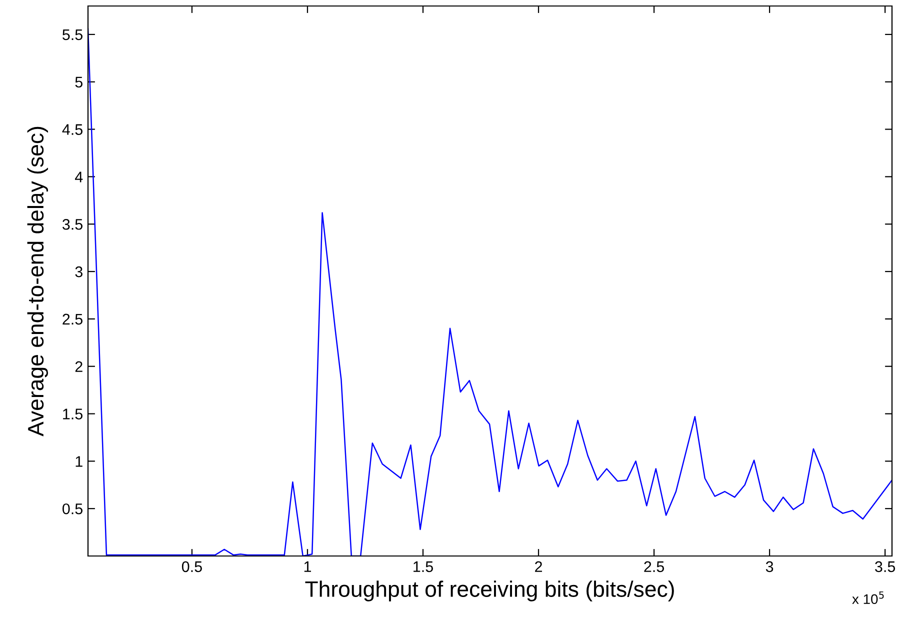  Describe the element at coordinates (885, 566) in the screenshot. I see `x-tick-label: 3.5` at that location.